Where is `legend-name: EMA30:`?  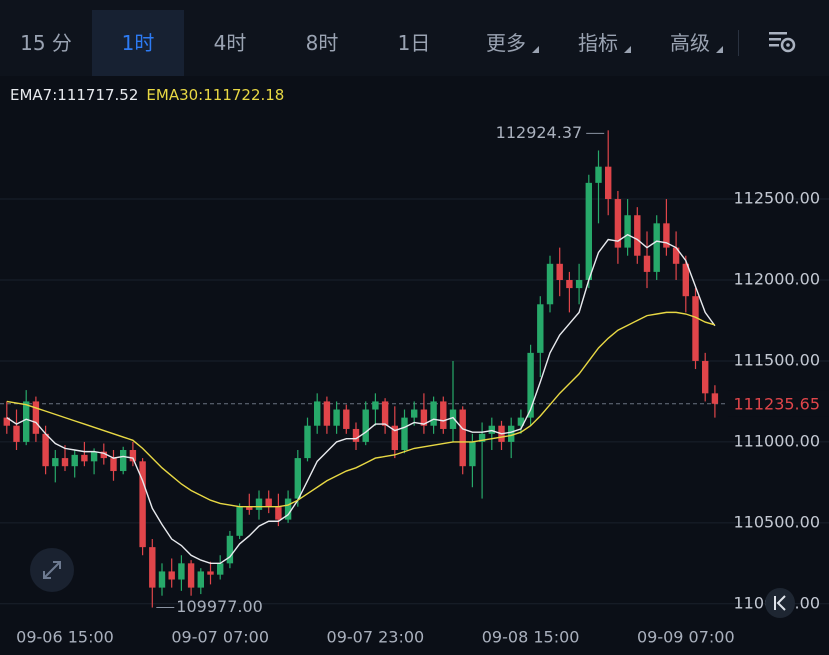
legend-name: EMA30: is located at coordinates (175, 95).